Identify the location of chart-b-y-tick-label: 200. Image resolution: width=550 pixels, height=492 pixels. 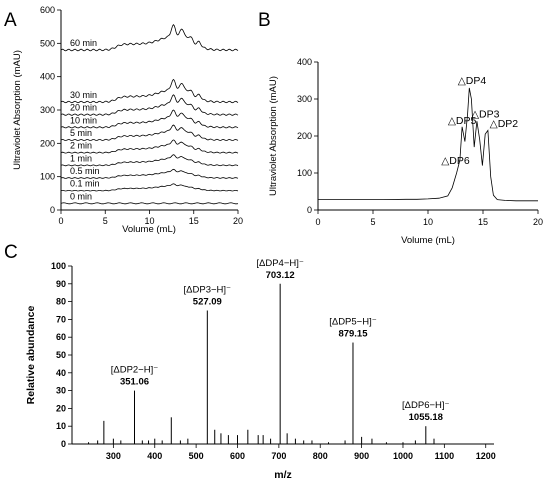
(304, 136).